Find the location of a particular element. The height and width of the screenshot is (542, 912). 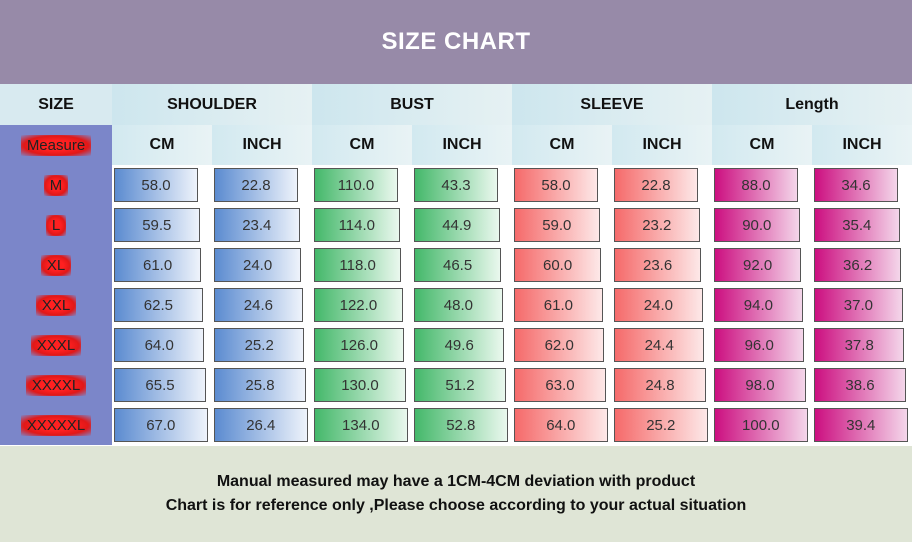

size-label: L is located at coordinates (56, 225).